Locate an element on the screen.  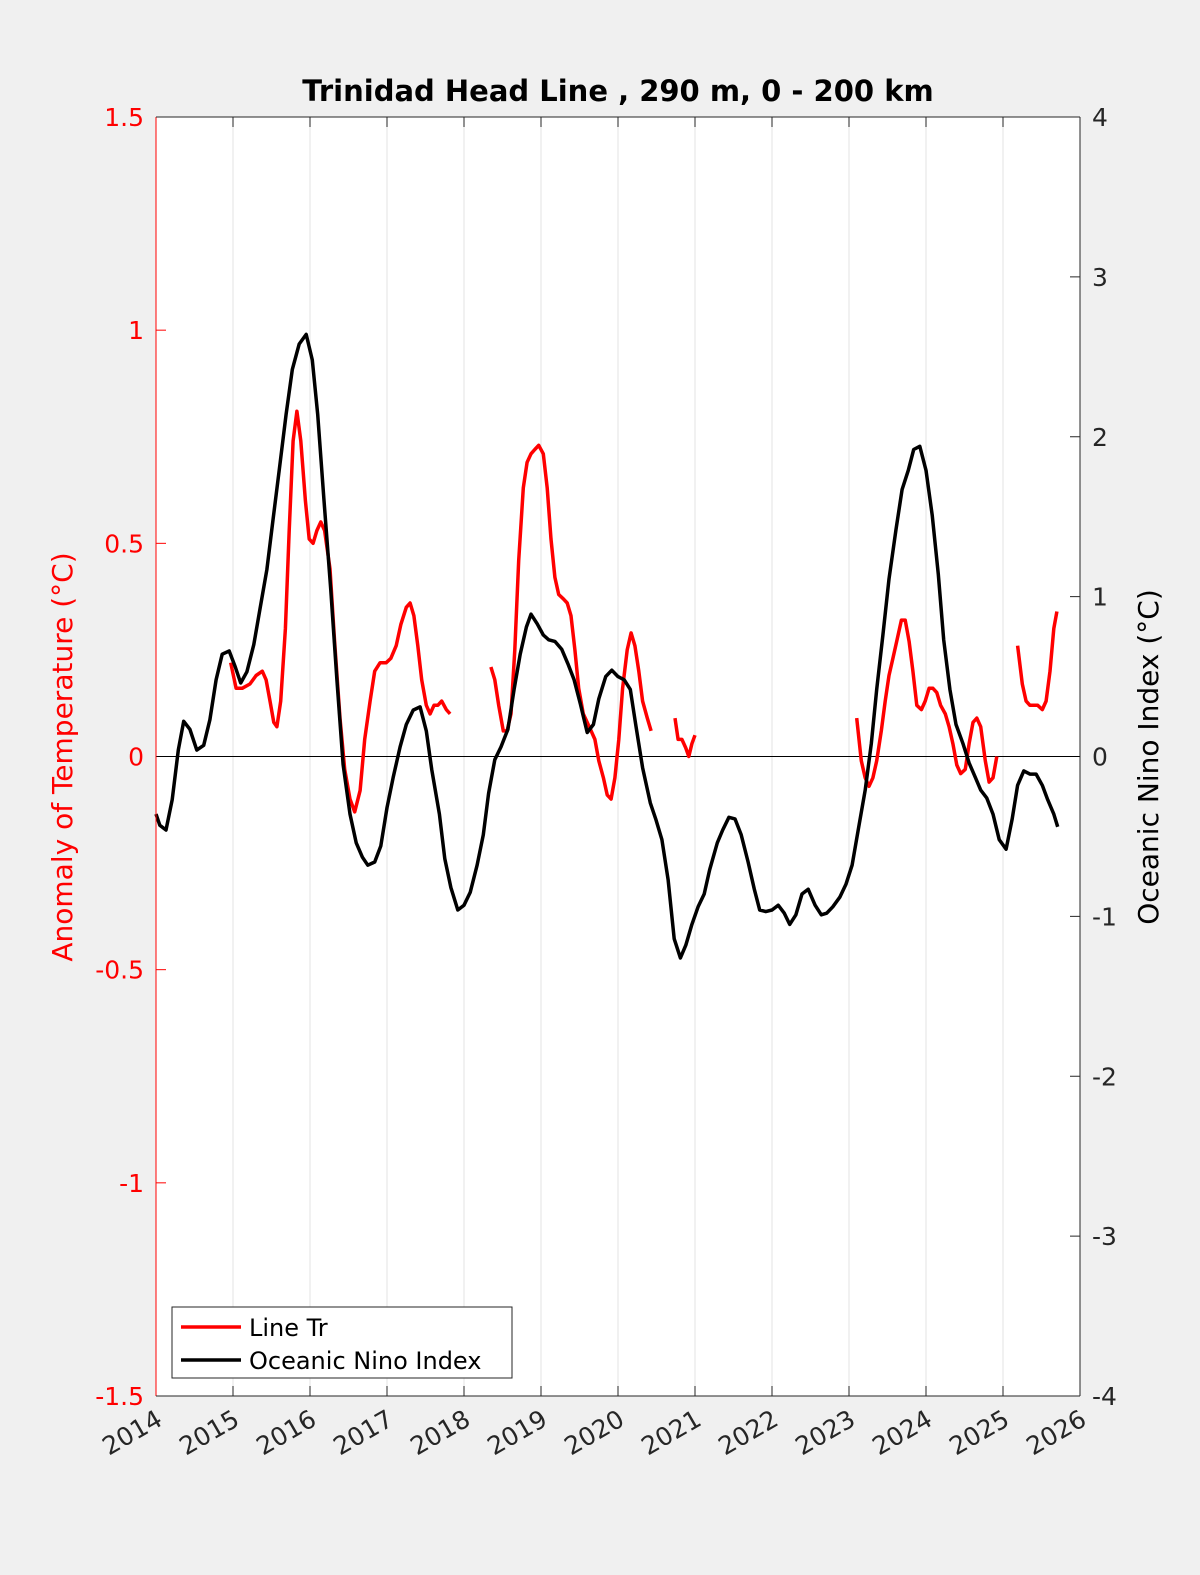
y2-axis-label: Oceanic Nino Index (°C) is located at coordinates (1148, 757).